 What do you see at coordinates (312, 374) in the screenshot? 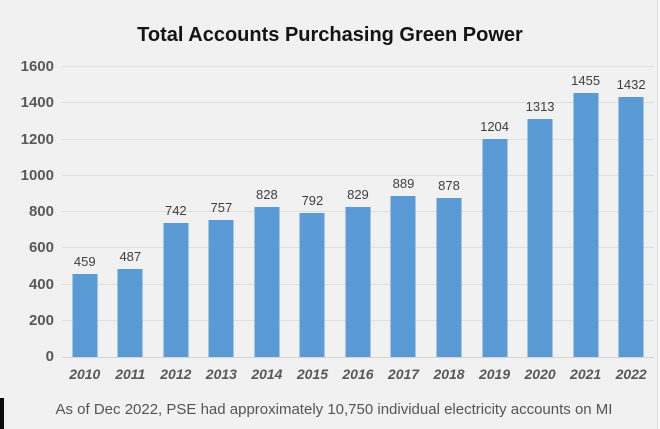
I see `x-tick-label: 2015` at bounding box center [312, 374].